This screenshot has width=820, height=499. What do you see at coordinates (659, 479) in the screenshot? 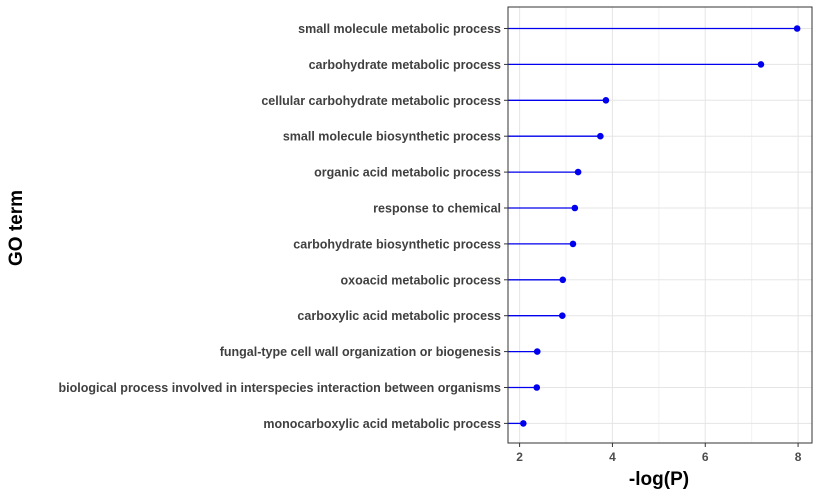
I see `x-axis-title: -log(P)` at bounding box center [659, 479].